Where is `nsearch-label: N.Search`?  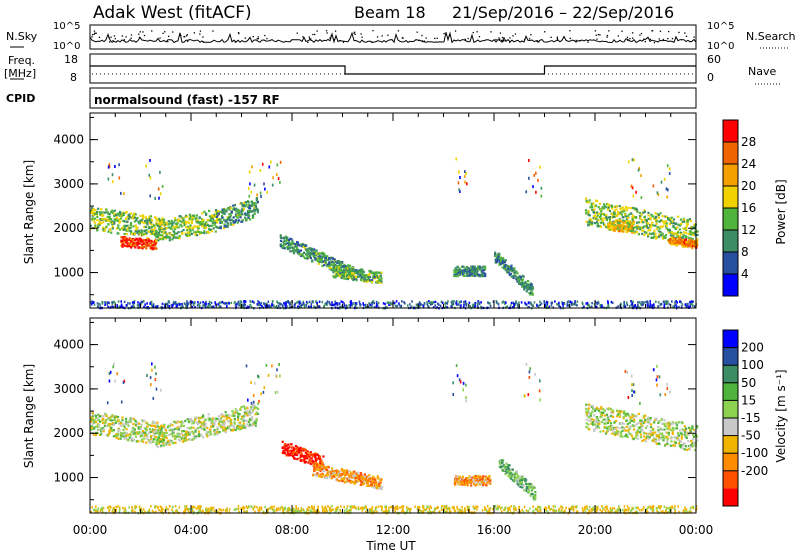 nsearch-label: N.Search is located at coordinates (771, 36).